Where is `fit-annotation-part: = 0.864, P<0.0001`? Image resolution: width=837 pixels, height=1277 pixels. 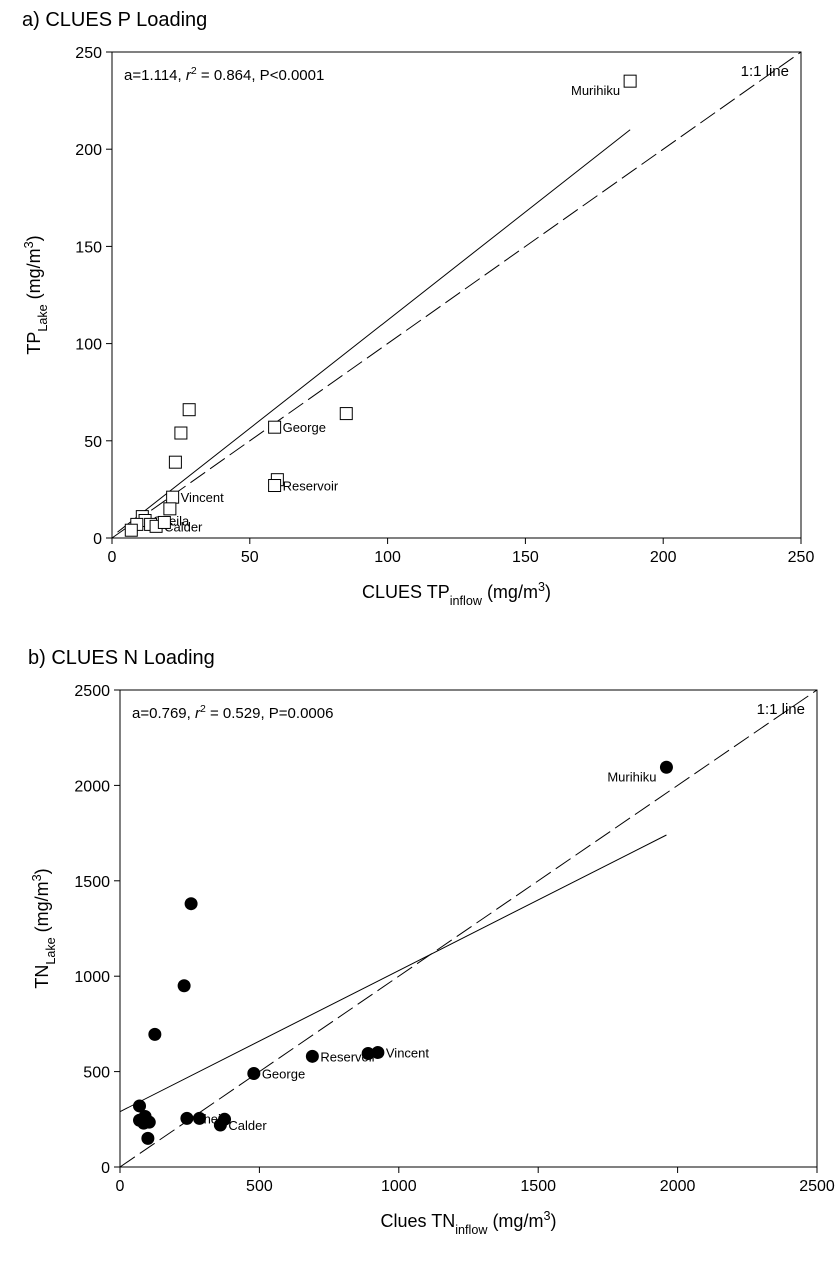 fit-annotation-part: = 0.864, P<0.0001 is located at coordinates (261, 75).